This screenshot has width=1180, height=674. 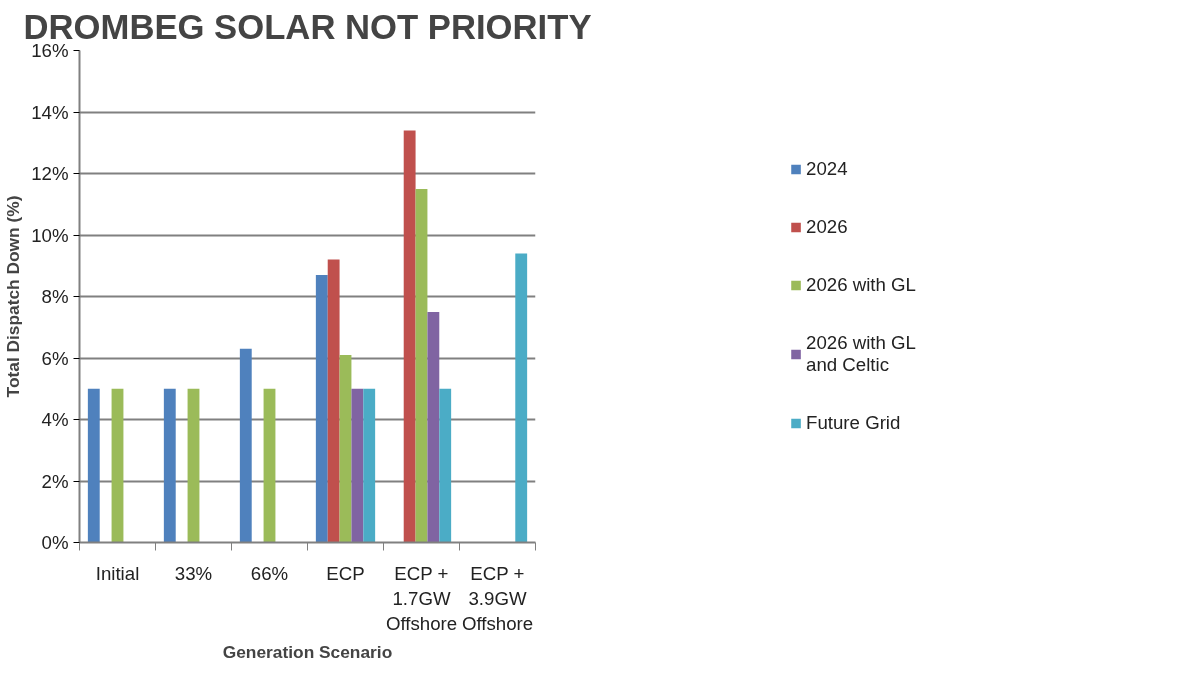 What do you see at coordinates (827, 227) in the screenshot?
I see `legend-label: 2026` at bounding box center [827, 227].